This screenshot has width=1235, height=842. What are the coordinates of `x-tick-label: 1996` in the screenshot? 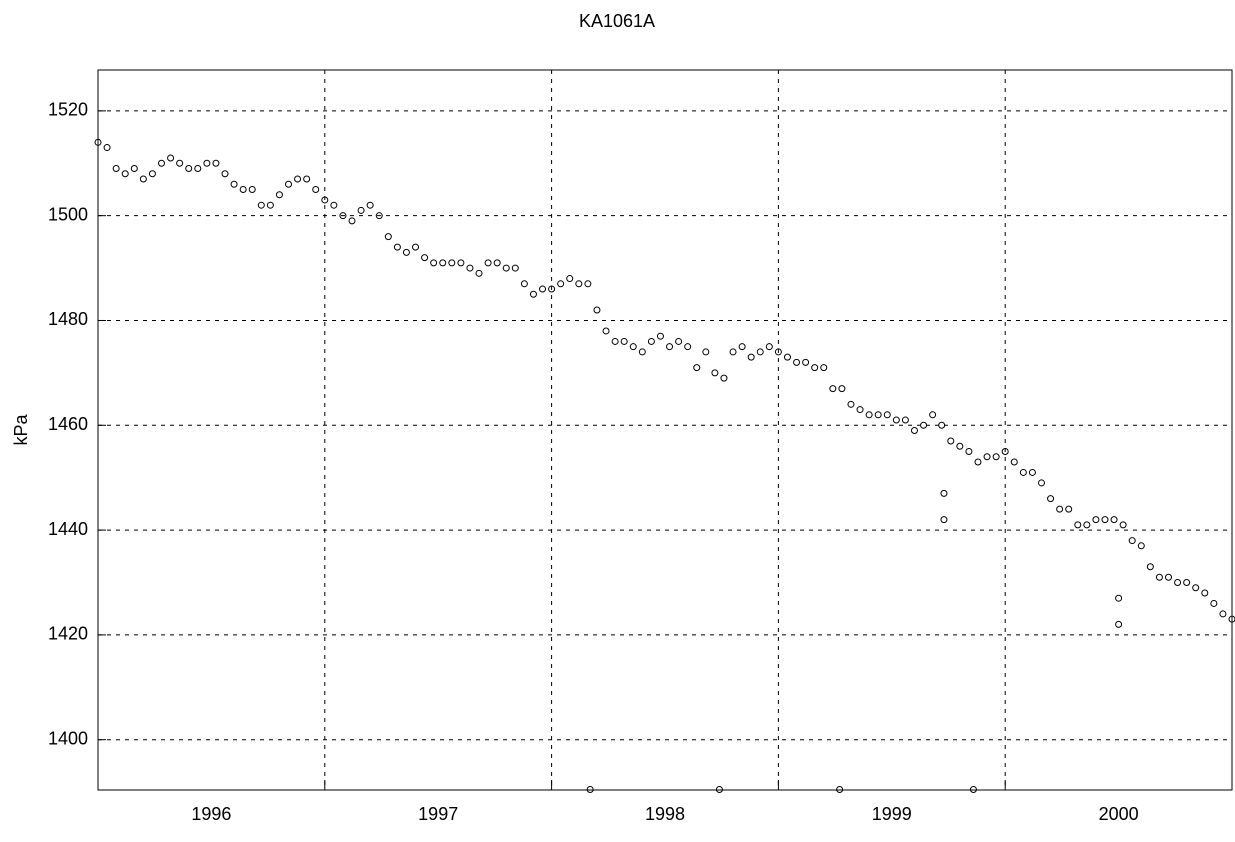 It's located at (211, 814).